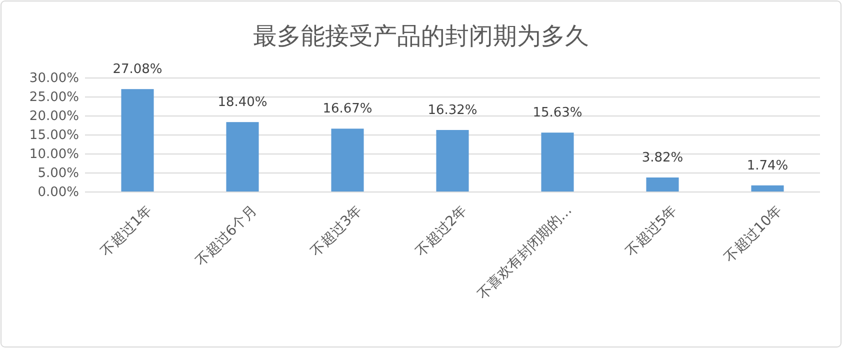  I want to click on y-tick-label: 20.00%, so click(54, 116).